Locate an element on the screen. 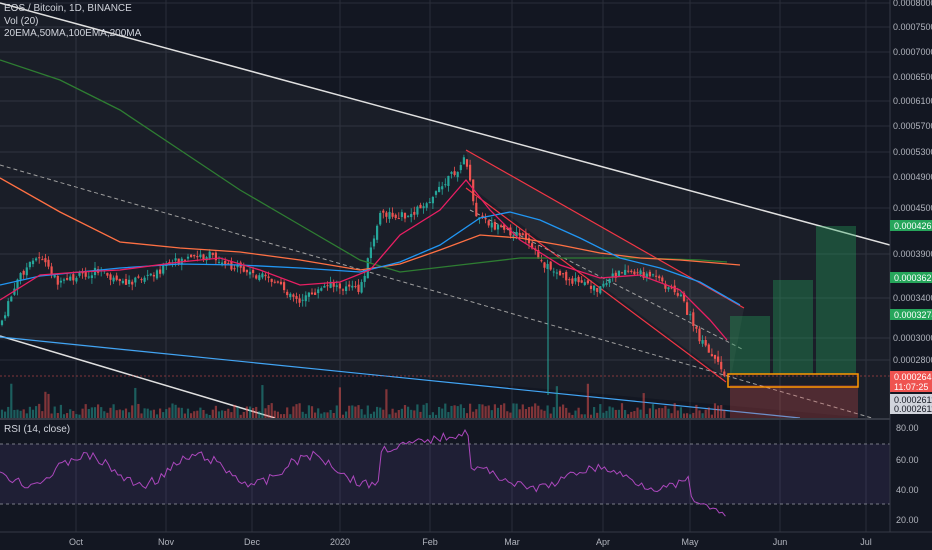 Image resolution: width=932 pixels, height=550 pixels. ma50-line is located at coordinates (370, 258).